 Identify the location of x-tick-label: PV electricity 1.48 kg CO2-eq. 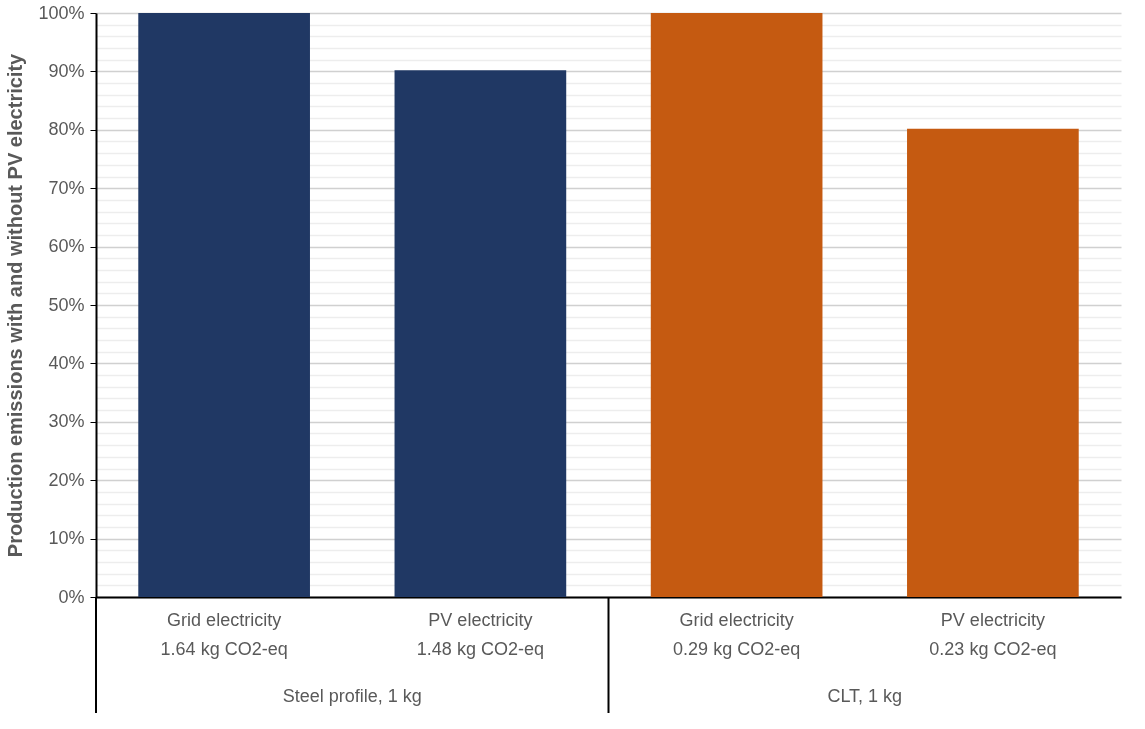
(480, 634).